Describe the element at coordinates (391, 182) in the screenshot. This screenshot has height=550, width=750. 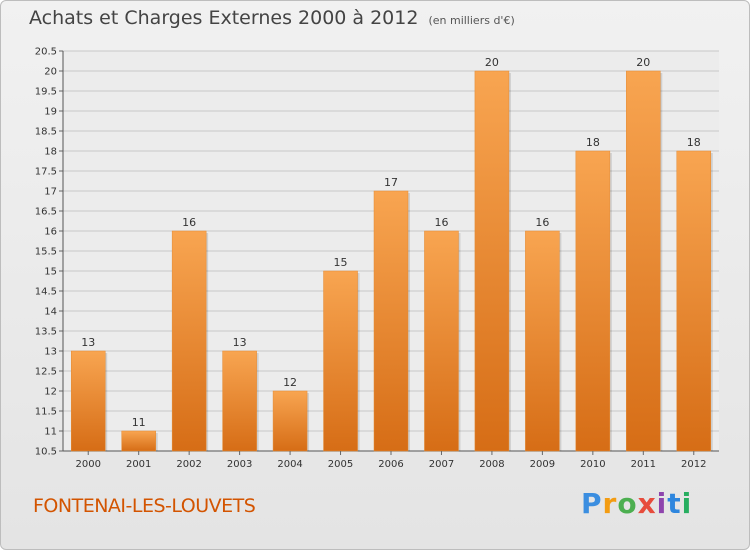
I see `bar-value-label: 17` at that location.